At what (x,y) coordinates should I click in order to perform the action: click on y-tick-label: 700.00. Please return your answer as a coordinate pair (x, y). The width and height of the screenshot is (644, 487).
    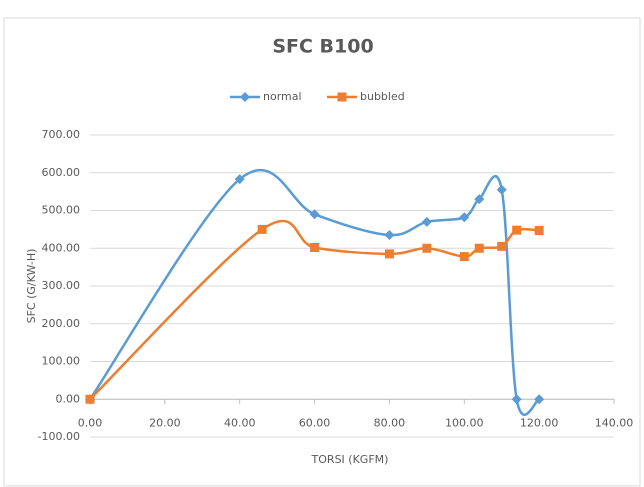
    Looking at the image, I should click on (61, 134).